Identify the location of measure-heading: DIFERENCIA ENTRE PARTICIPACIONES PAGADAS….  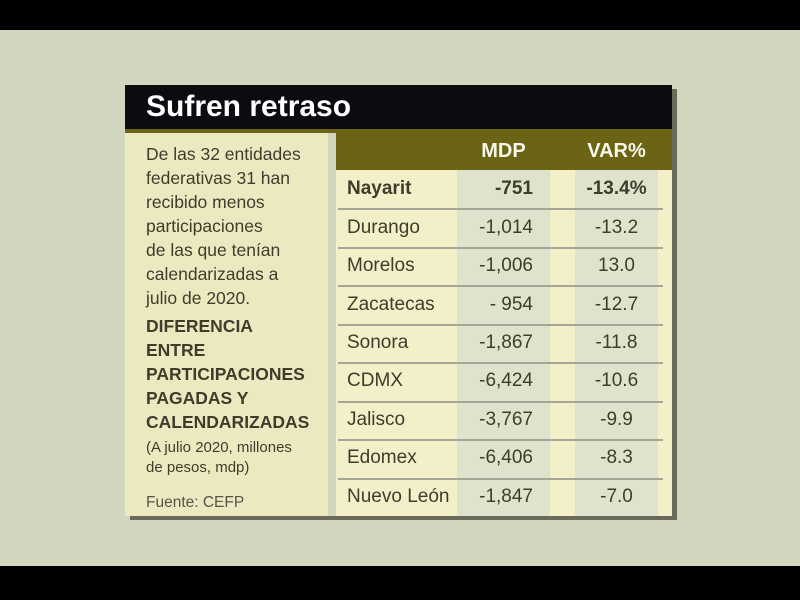
(228, 374).